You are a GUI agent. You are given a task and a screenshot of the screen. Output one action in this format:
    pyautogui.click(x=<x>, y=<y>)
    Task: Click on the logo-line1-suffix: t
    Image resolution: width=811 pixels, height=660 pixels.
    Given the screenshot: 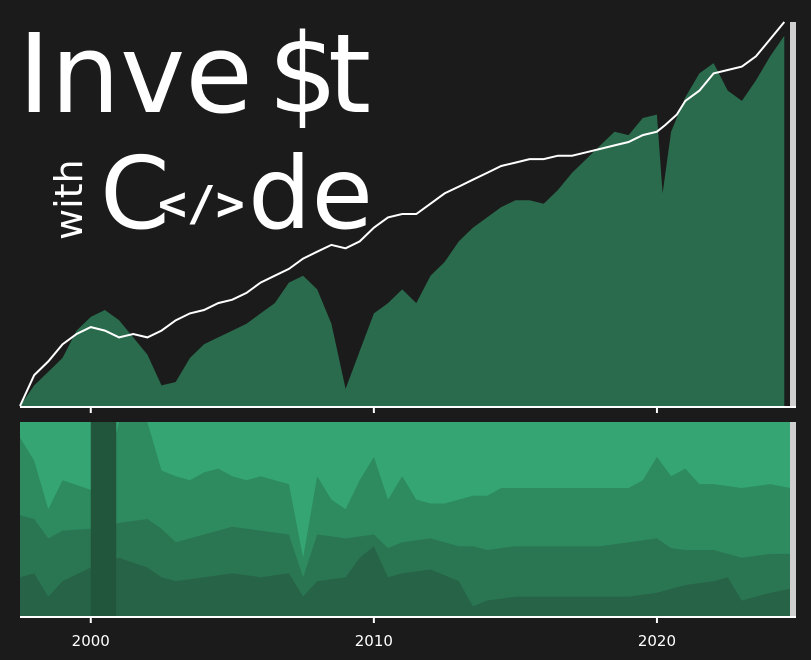 What is the action you would take?
    pyautogui.click(x=349, y=74)
    